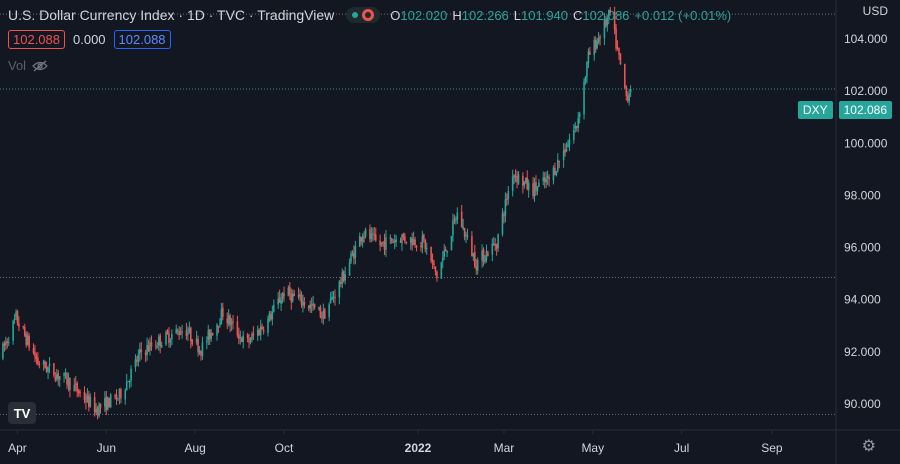 This screenshot has height=464, width=900. I want to click on y-tick-label: 102.000, so click(866, 91).